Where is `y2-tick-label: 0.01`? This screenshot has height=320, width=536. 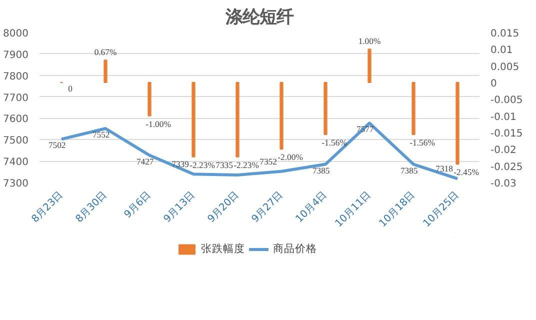 y2-tick-label: 0.01 is located at coordinates (501, 50).